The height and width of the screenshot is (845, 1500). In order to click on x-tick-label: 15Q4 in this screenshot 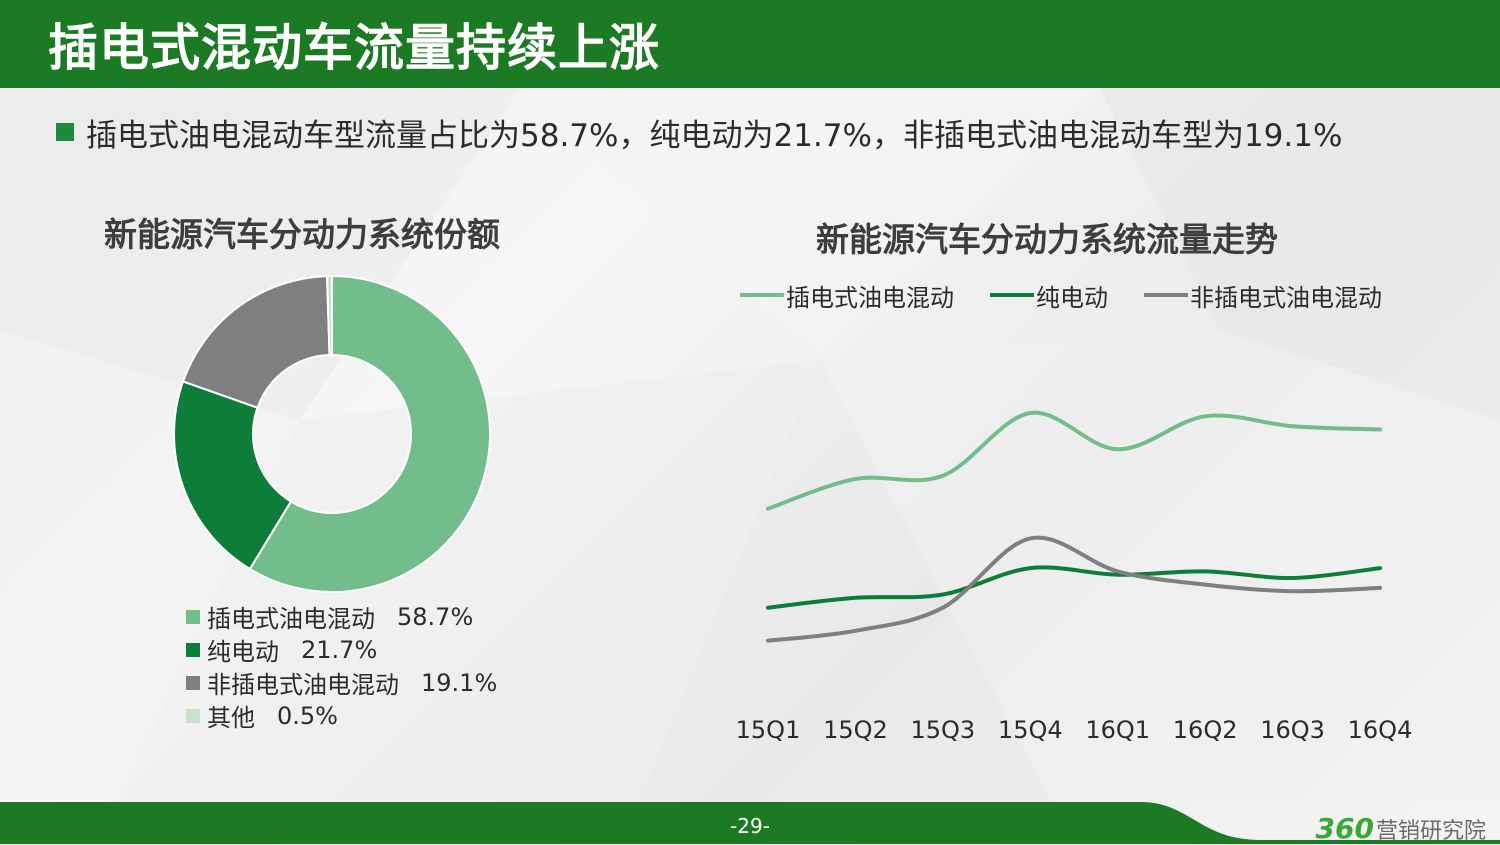, I will do `click(1030, 730)`.